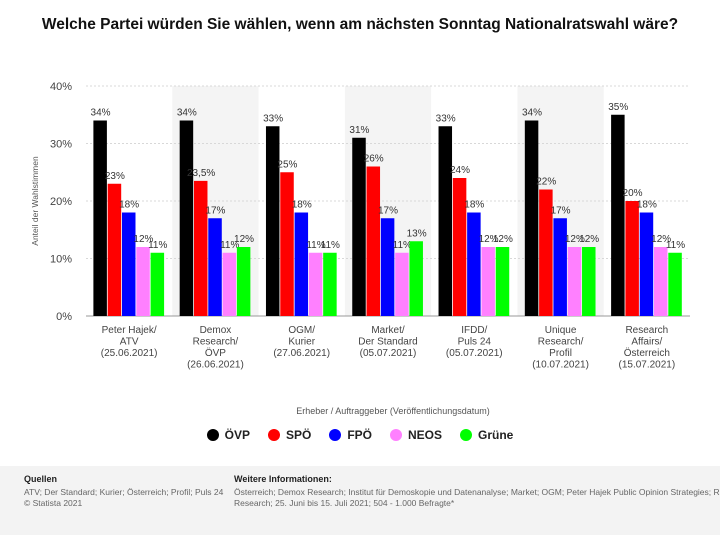 This screenshot has height=535, width=720. I want to click on data-label: 33%, so click(273, 118).